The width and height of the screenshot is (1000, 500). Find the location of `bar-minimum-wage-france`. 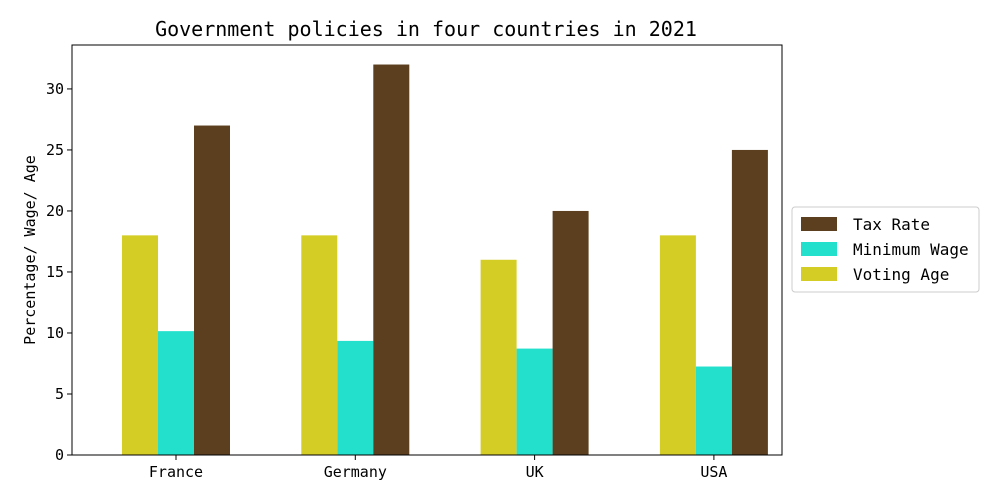

bar-minimum-wage-france is located at coordinates (176, 393).